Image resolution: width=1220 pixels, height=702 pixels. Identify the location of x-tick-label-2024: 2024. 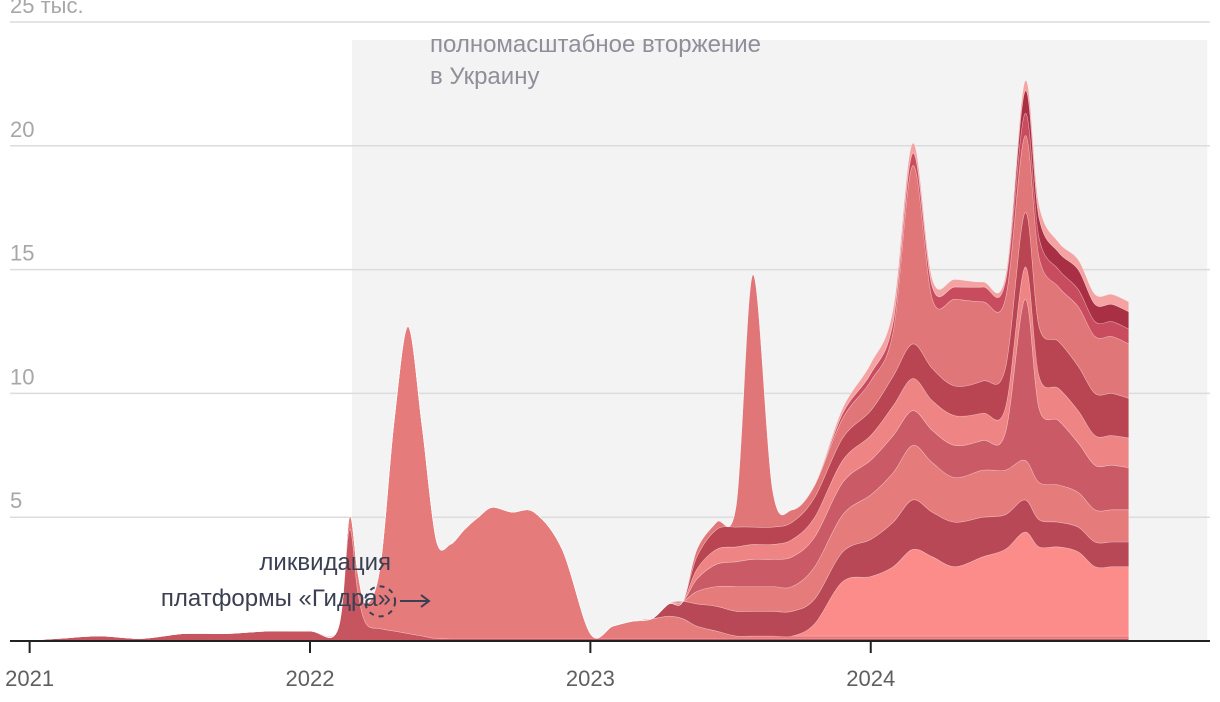
(870, 678).